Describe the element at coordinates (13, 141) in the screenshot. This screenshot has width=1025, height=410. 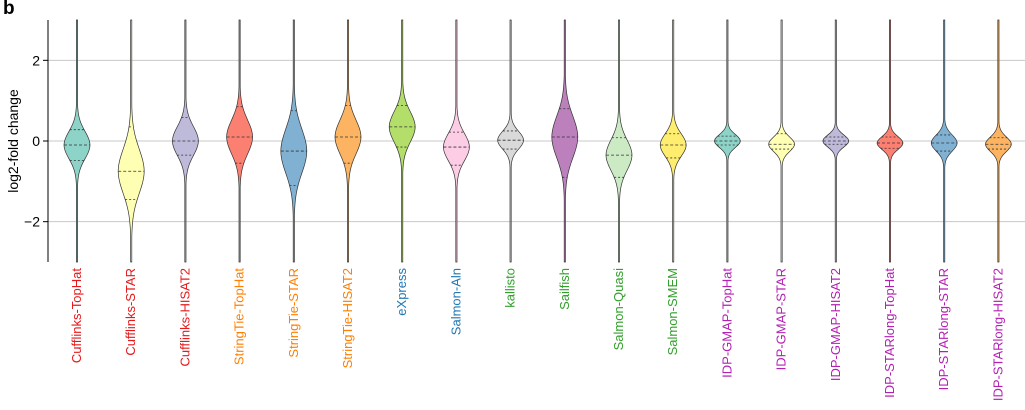
I see `y-axis-label: log2-fold change` at that location.